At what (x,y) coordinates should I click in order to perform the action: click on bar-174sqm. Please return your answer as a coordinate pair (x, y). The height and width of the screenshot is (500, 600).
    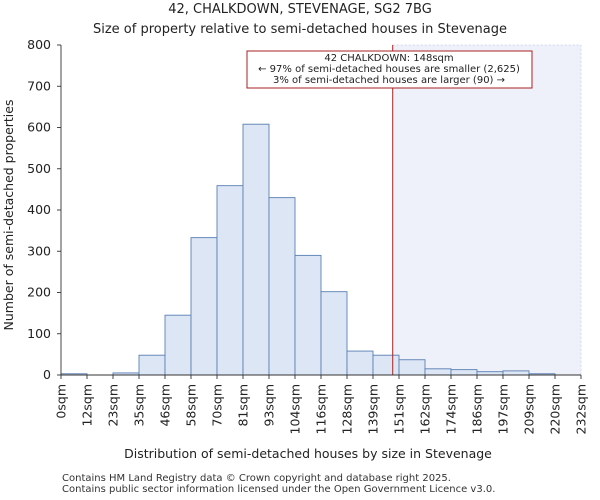
    Looking at the image, I should click on (464, 372).